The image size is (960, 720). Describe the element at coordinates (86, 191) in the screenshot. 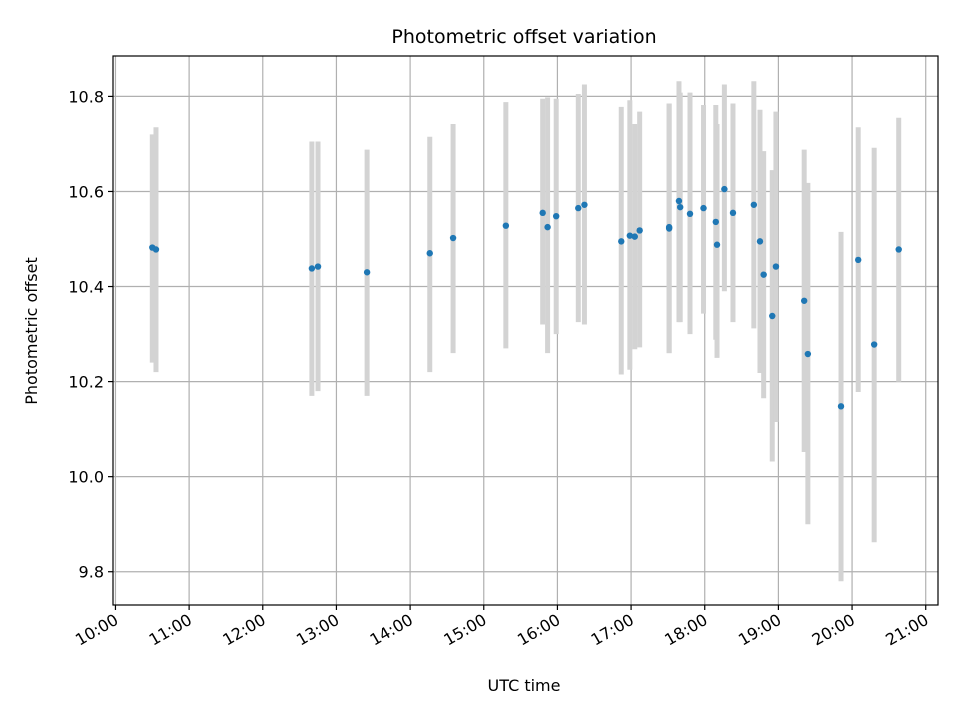

I see `y-tick-label: 10.6` at that location.